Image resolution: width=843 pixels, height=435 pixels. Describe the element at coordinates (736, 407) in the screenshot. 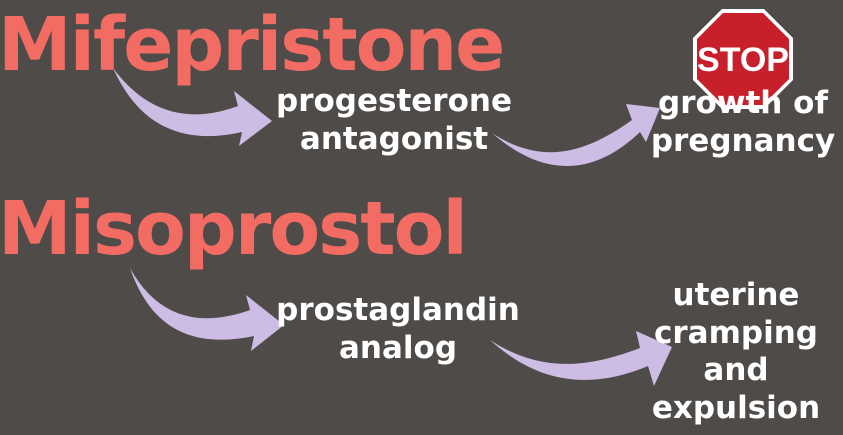

I see `effect-line-4: expulsion` at that location.